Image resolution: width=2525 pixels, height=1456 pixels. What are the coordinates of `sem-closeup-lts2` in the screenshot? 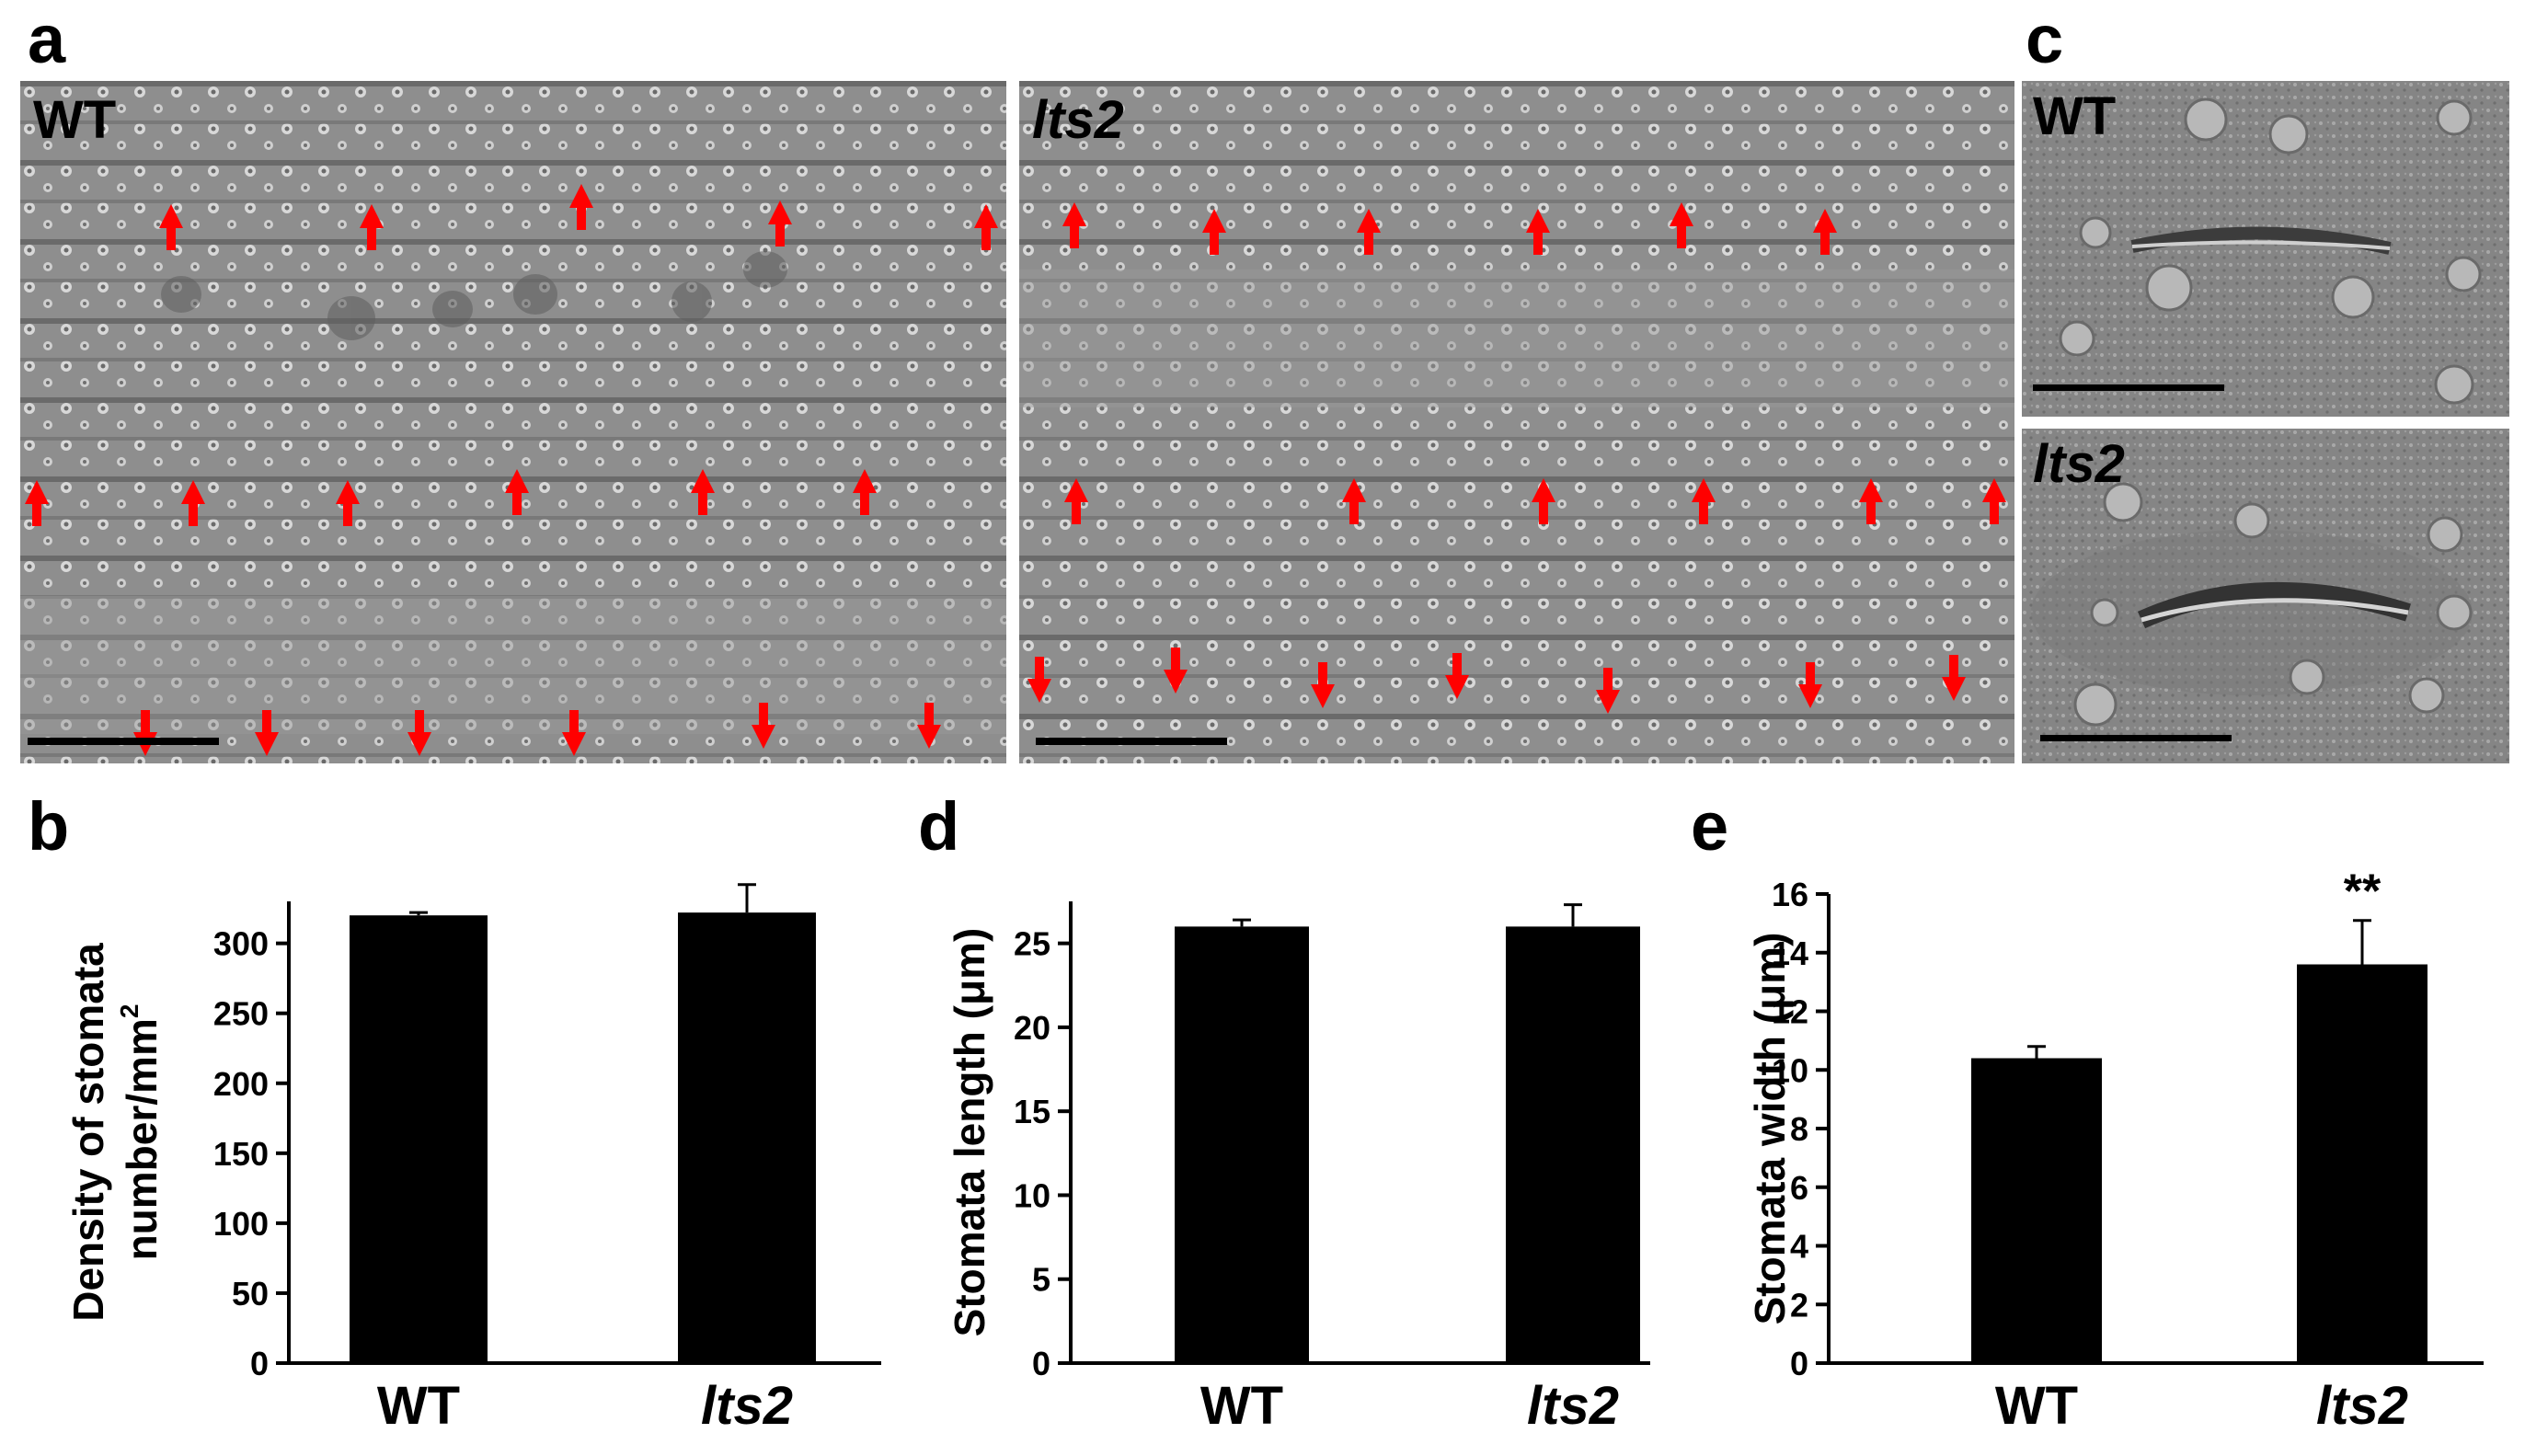 It's located at (2265, 596).